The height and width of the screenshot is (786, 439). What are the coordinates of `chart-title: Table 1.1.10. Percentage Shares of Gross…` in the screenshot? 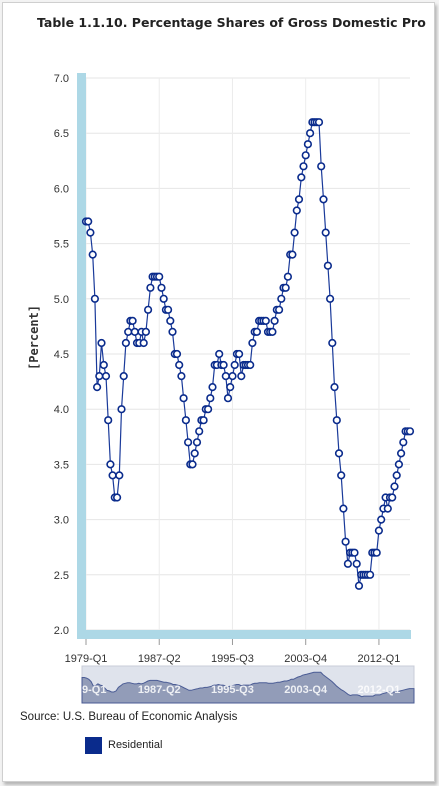 It's located at (231, 22).